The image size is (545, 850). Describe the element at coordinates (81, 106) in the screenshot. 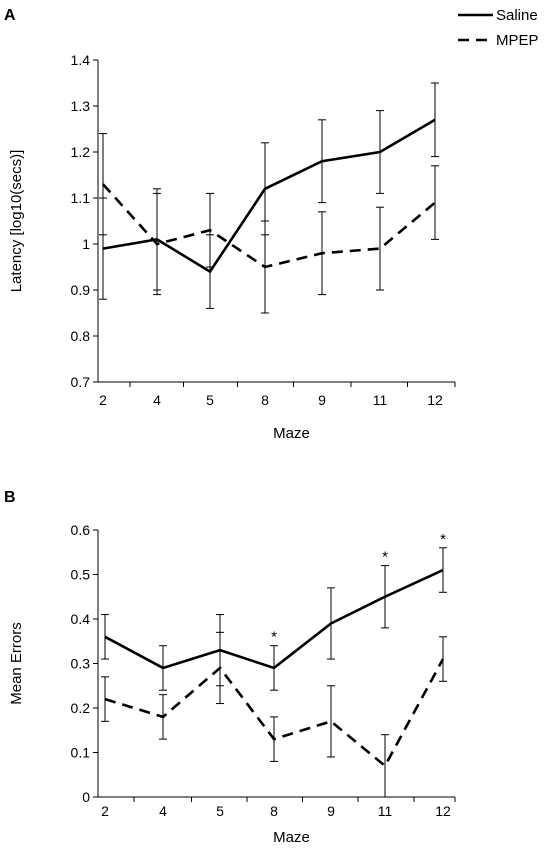

I see `y-tick-label: 1.3` at that location.